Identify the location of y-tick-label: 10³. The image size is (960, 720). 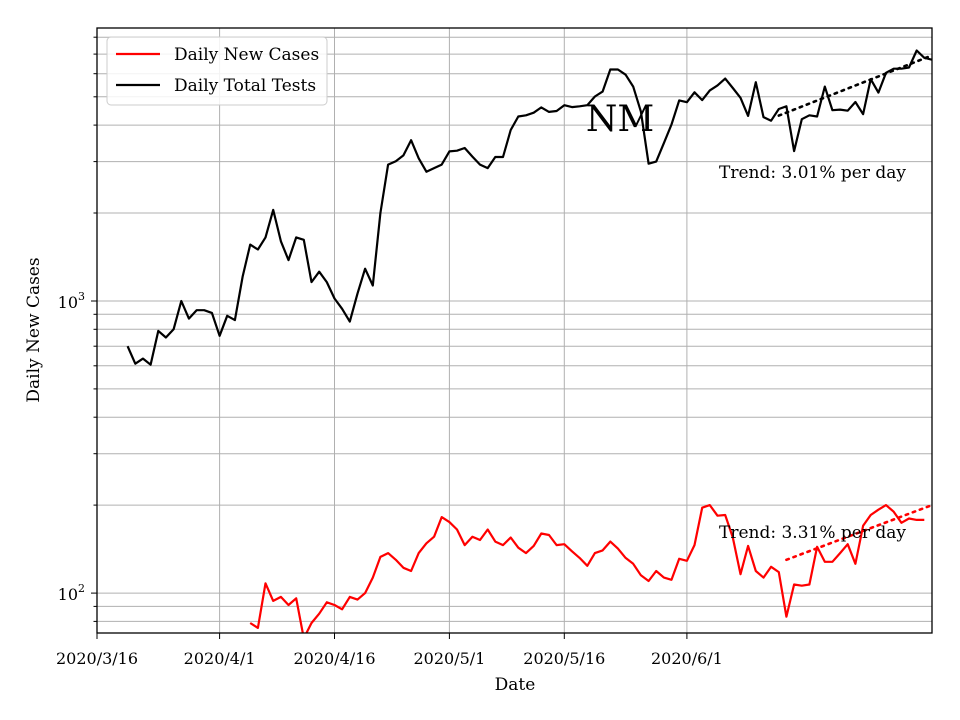
(71, 301).